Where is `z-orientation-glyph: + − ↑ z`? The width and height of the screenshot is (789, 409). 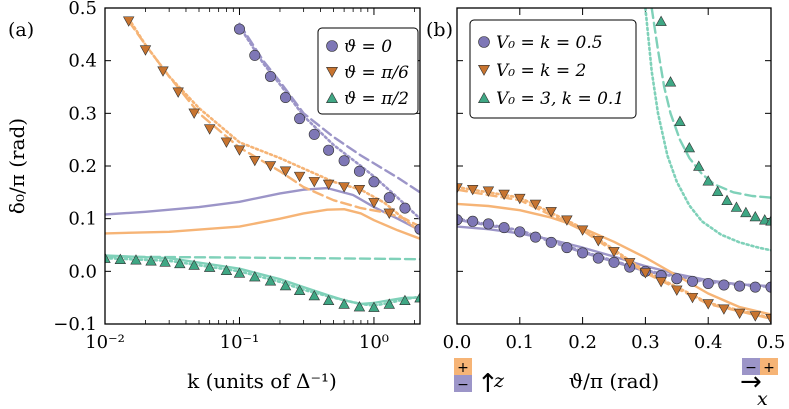
z-orientation-glyph: + − ↑ z is located at coordinates (479, 378).